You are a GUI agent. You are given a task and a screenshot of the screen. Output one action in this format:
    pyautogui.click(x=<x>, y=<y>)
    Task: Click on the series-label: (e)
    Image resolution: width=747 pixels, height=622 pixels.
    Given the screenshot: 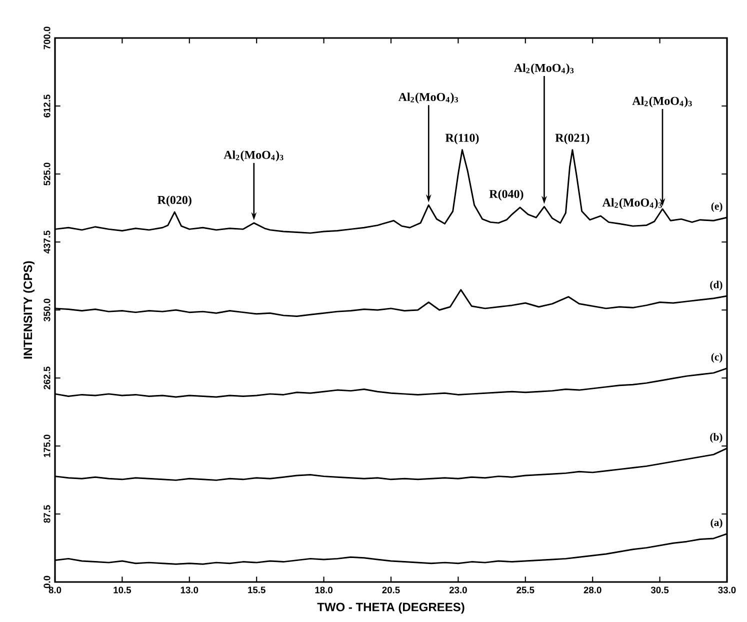 What is the action you would take?
    pyautogui.click(x=716, y=207)
    